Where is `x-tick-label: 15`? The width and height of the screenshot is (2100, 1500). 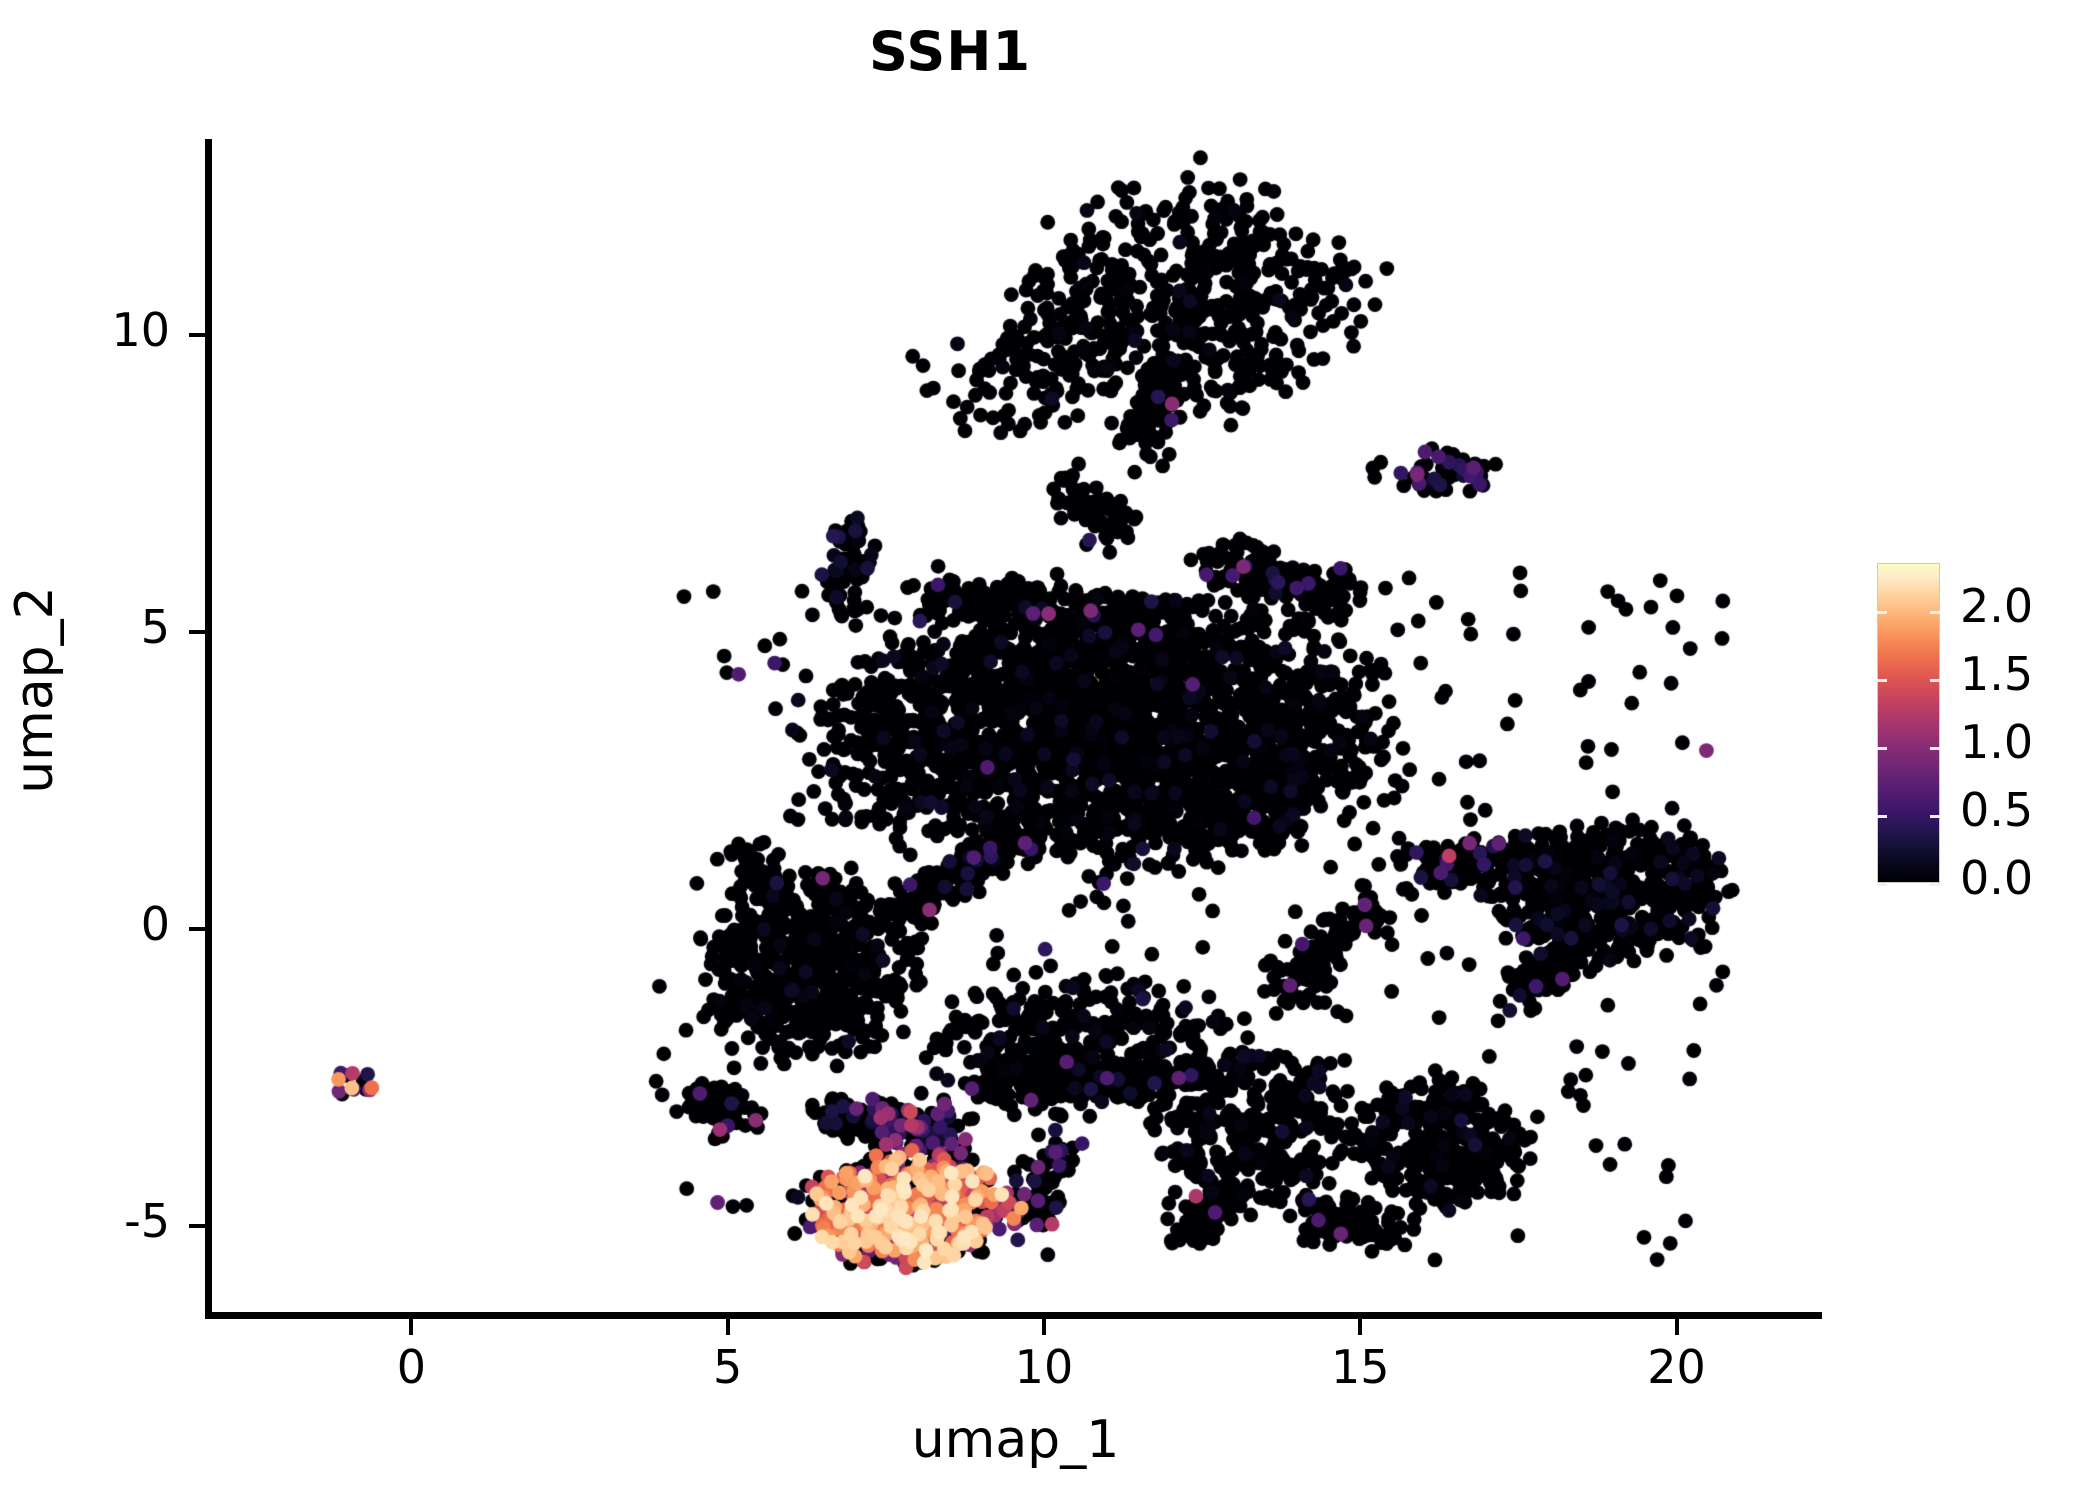 x-tick-label: 15 is located at coordinates (1360, 1367).